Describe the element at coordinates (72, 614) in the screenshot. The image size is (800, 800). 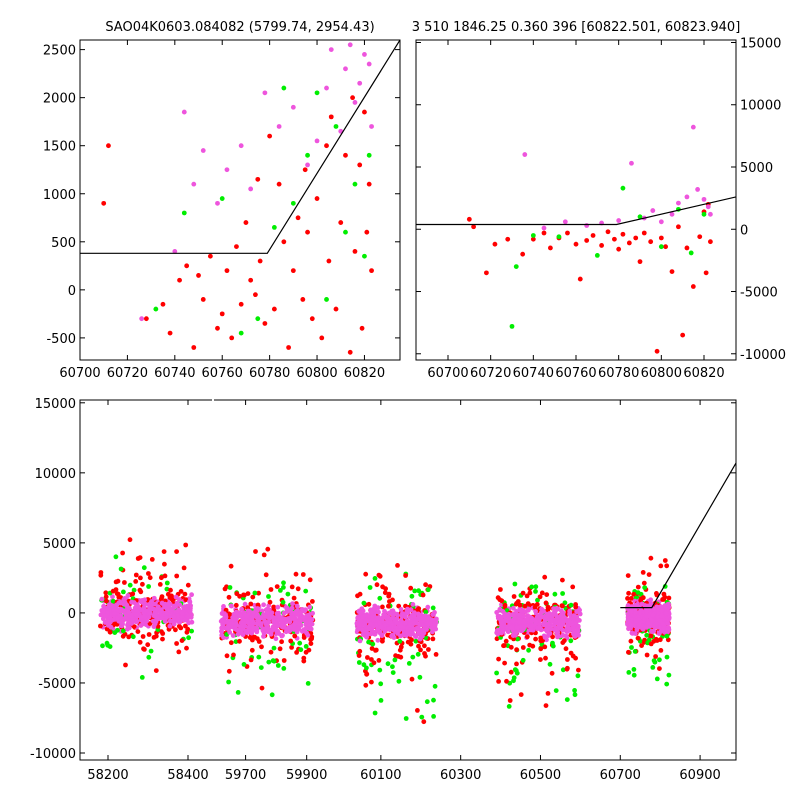
I see `y-tick-label: 0` at that location.